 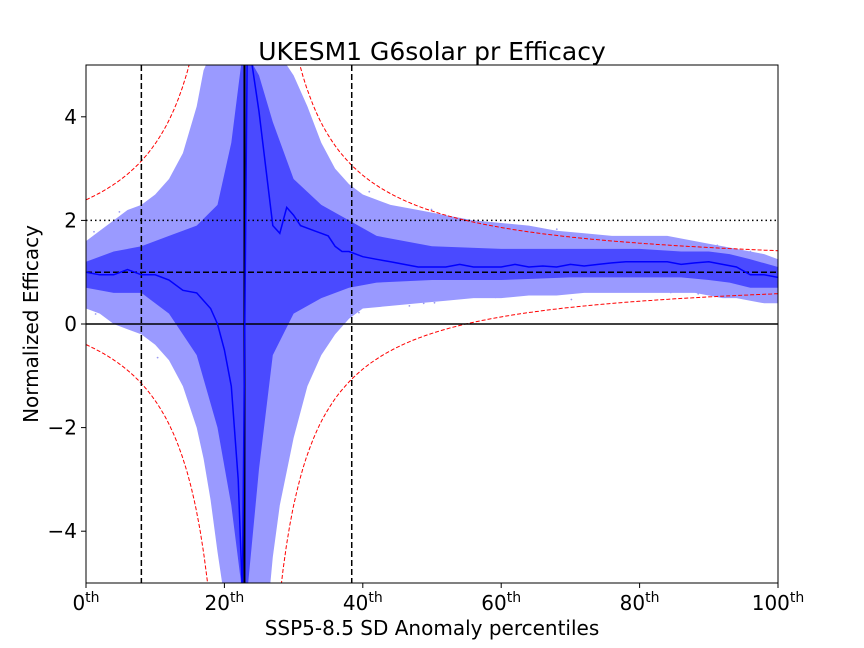 I want to click on x-tick-label: 40th, so click(x=363, y=602).